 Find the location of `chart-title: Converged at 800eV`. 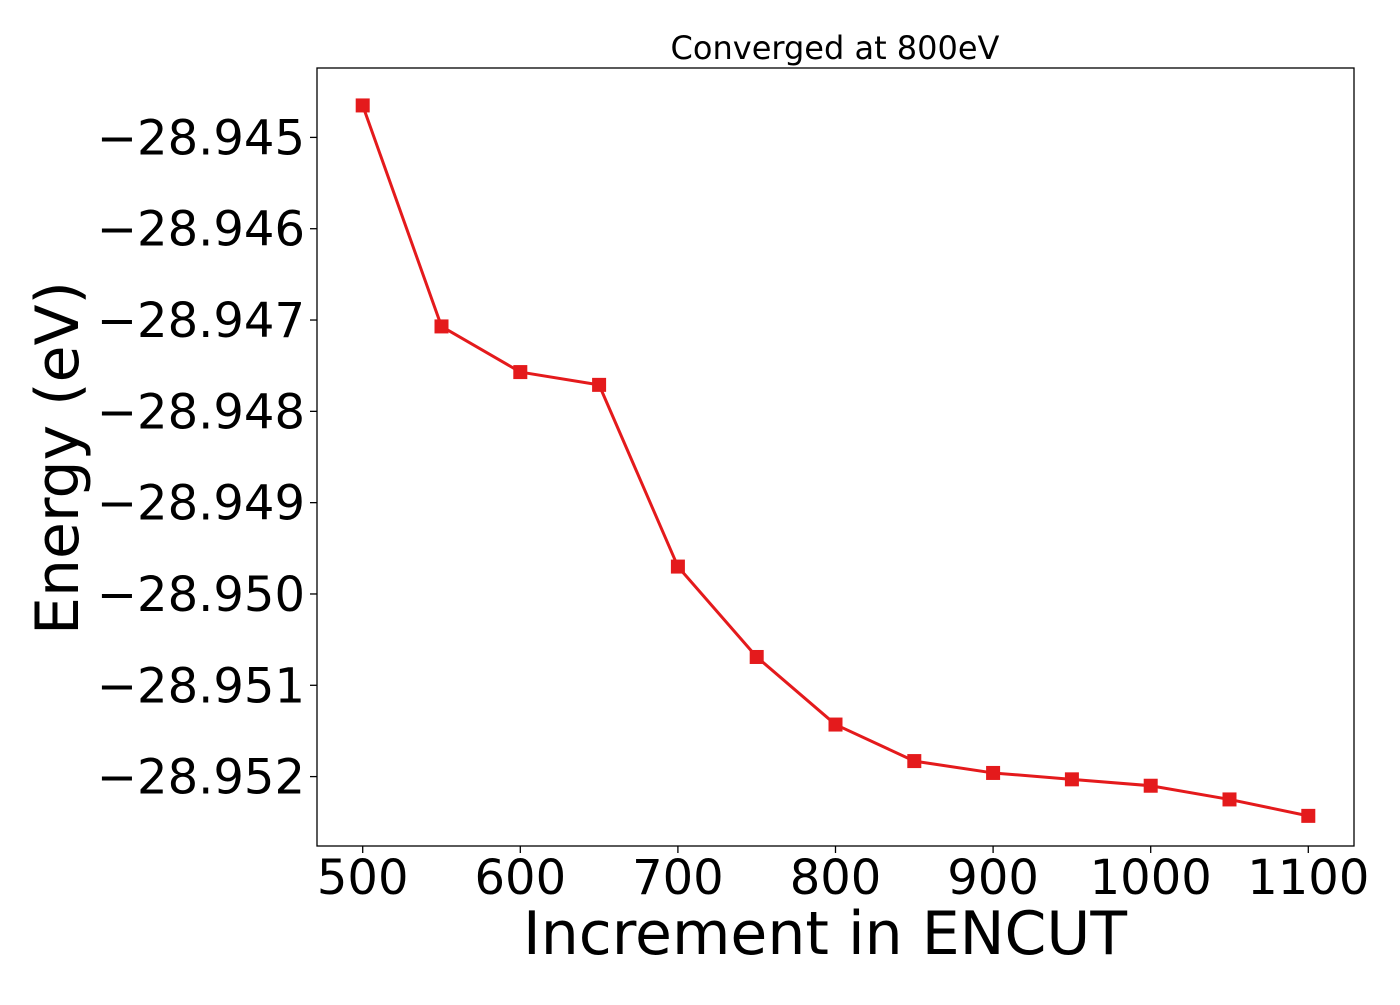

chart-title: Converged at 800eV is located at coordinates (835, 48).